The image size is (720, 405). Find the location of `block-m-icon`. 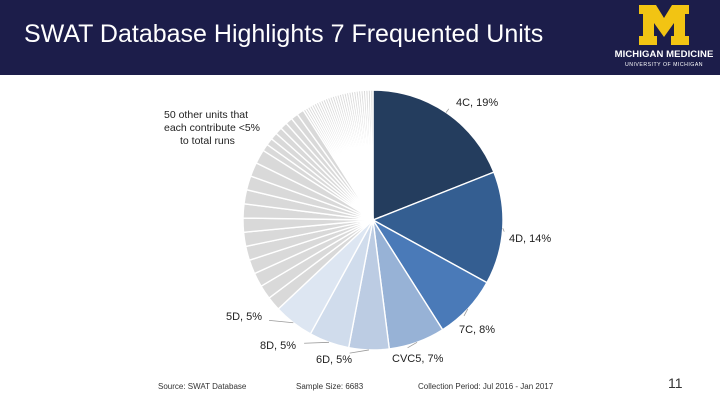

block-m-icon is located at coordinates (664, 25).